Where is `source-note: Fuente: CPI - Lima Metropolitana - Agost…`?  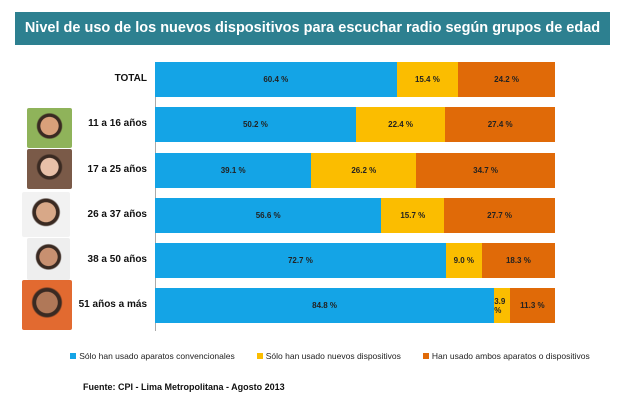 source-note: Fuente: CPI - Lima Metropolitana - Agost… is located at coordinates (184, 387).